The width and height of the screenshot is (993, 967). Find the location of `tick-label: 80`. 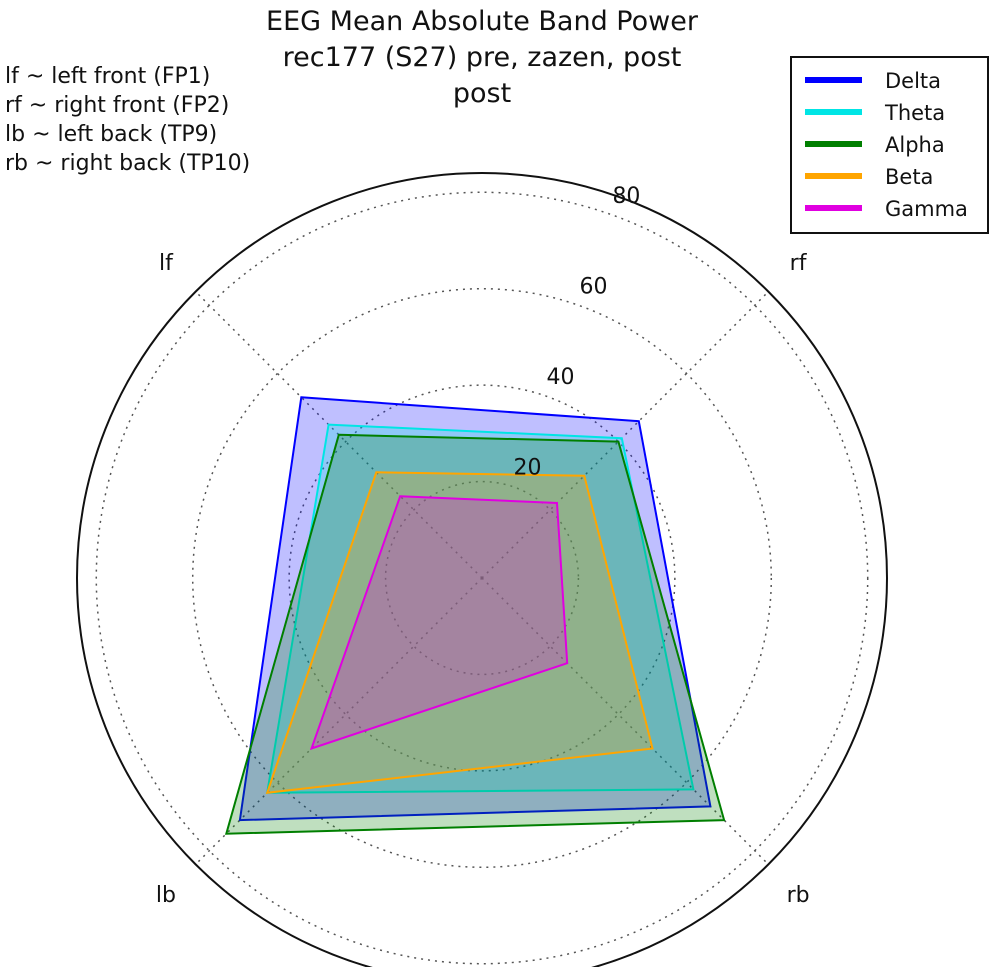

tick-label: 80 is located at coordinates (626, 196).